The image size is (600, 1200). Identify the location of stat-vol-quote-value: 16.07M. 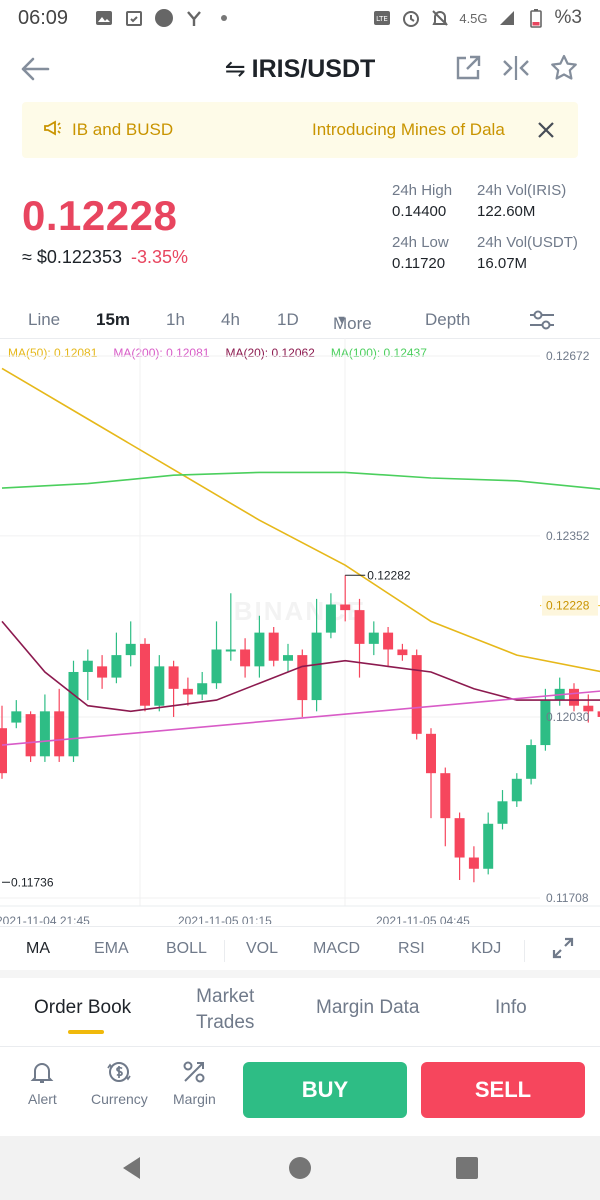
(502, 263).